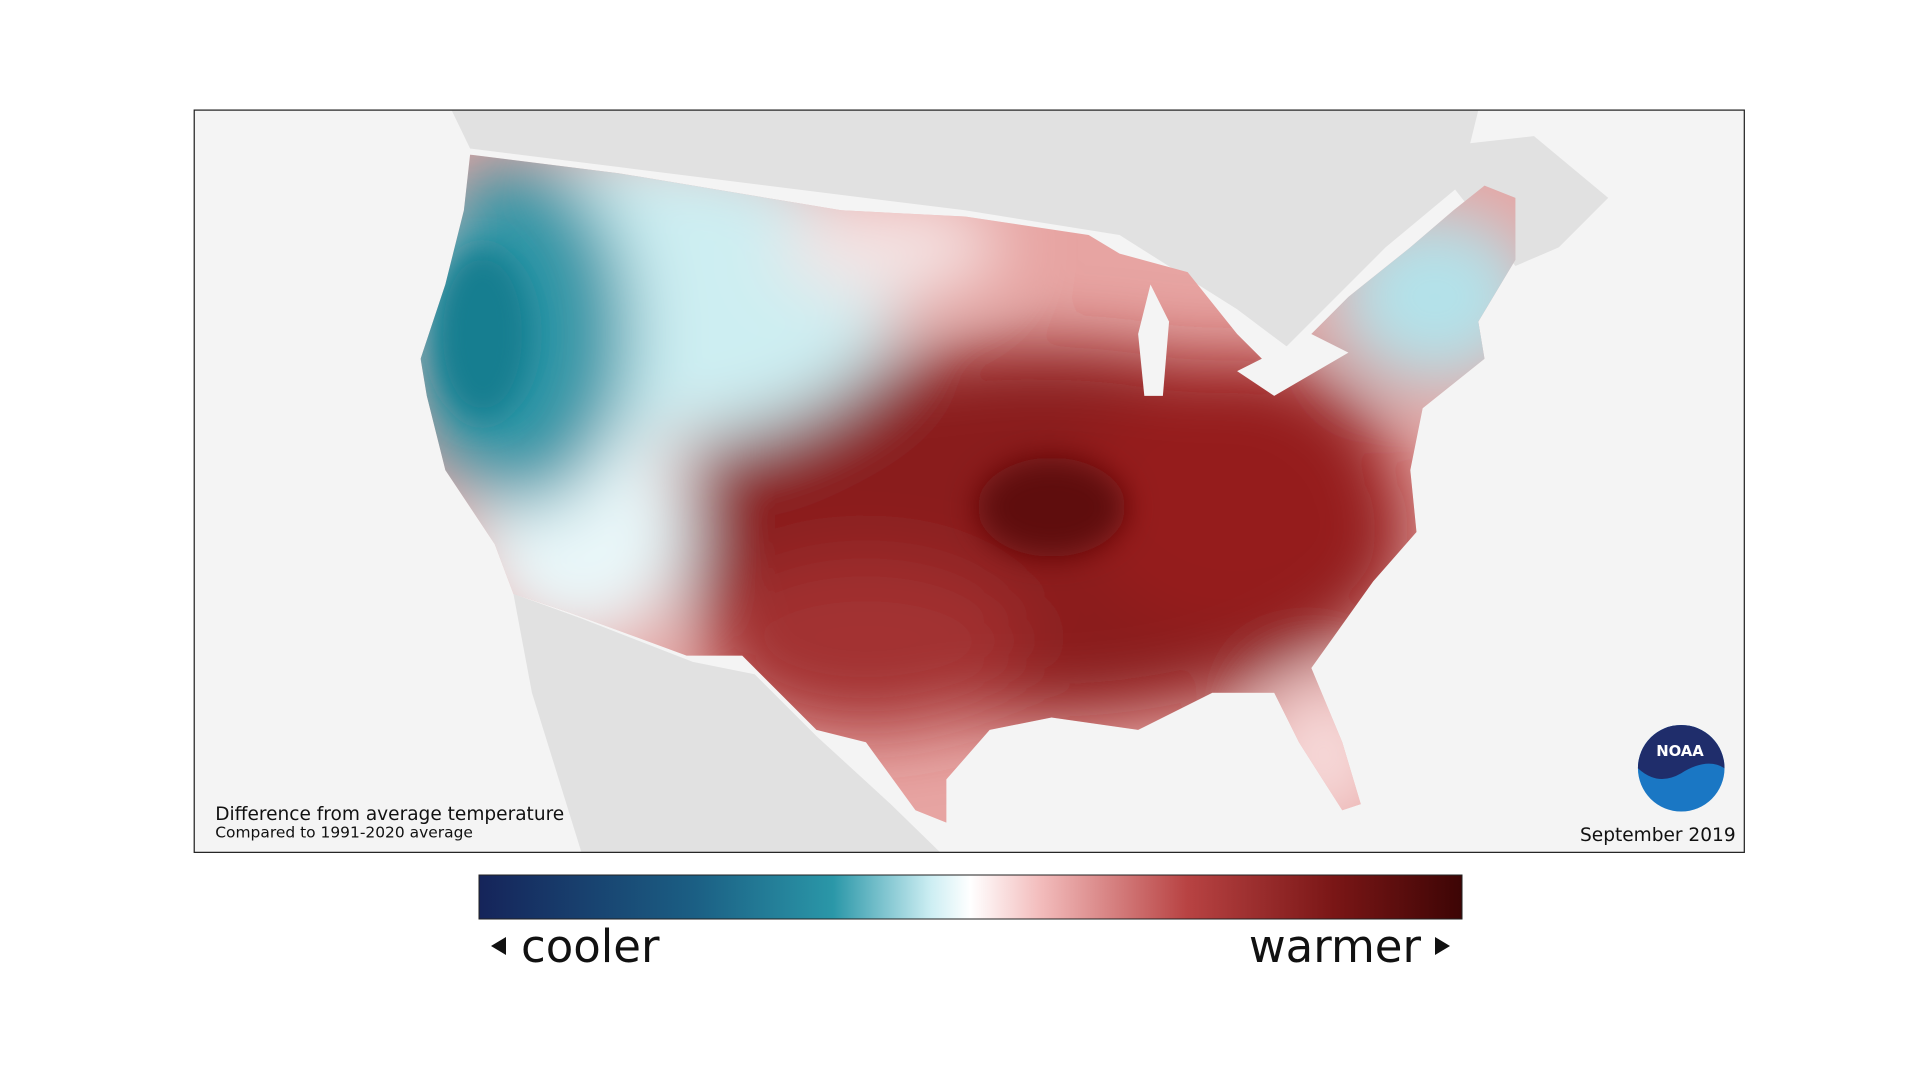 The width and height of the screenshot is (1920, 1080). I want to click on caption-title: Difference from average temperature, so click(389, 814).